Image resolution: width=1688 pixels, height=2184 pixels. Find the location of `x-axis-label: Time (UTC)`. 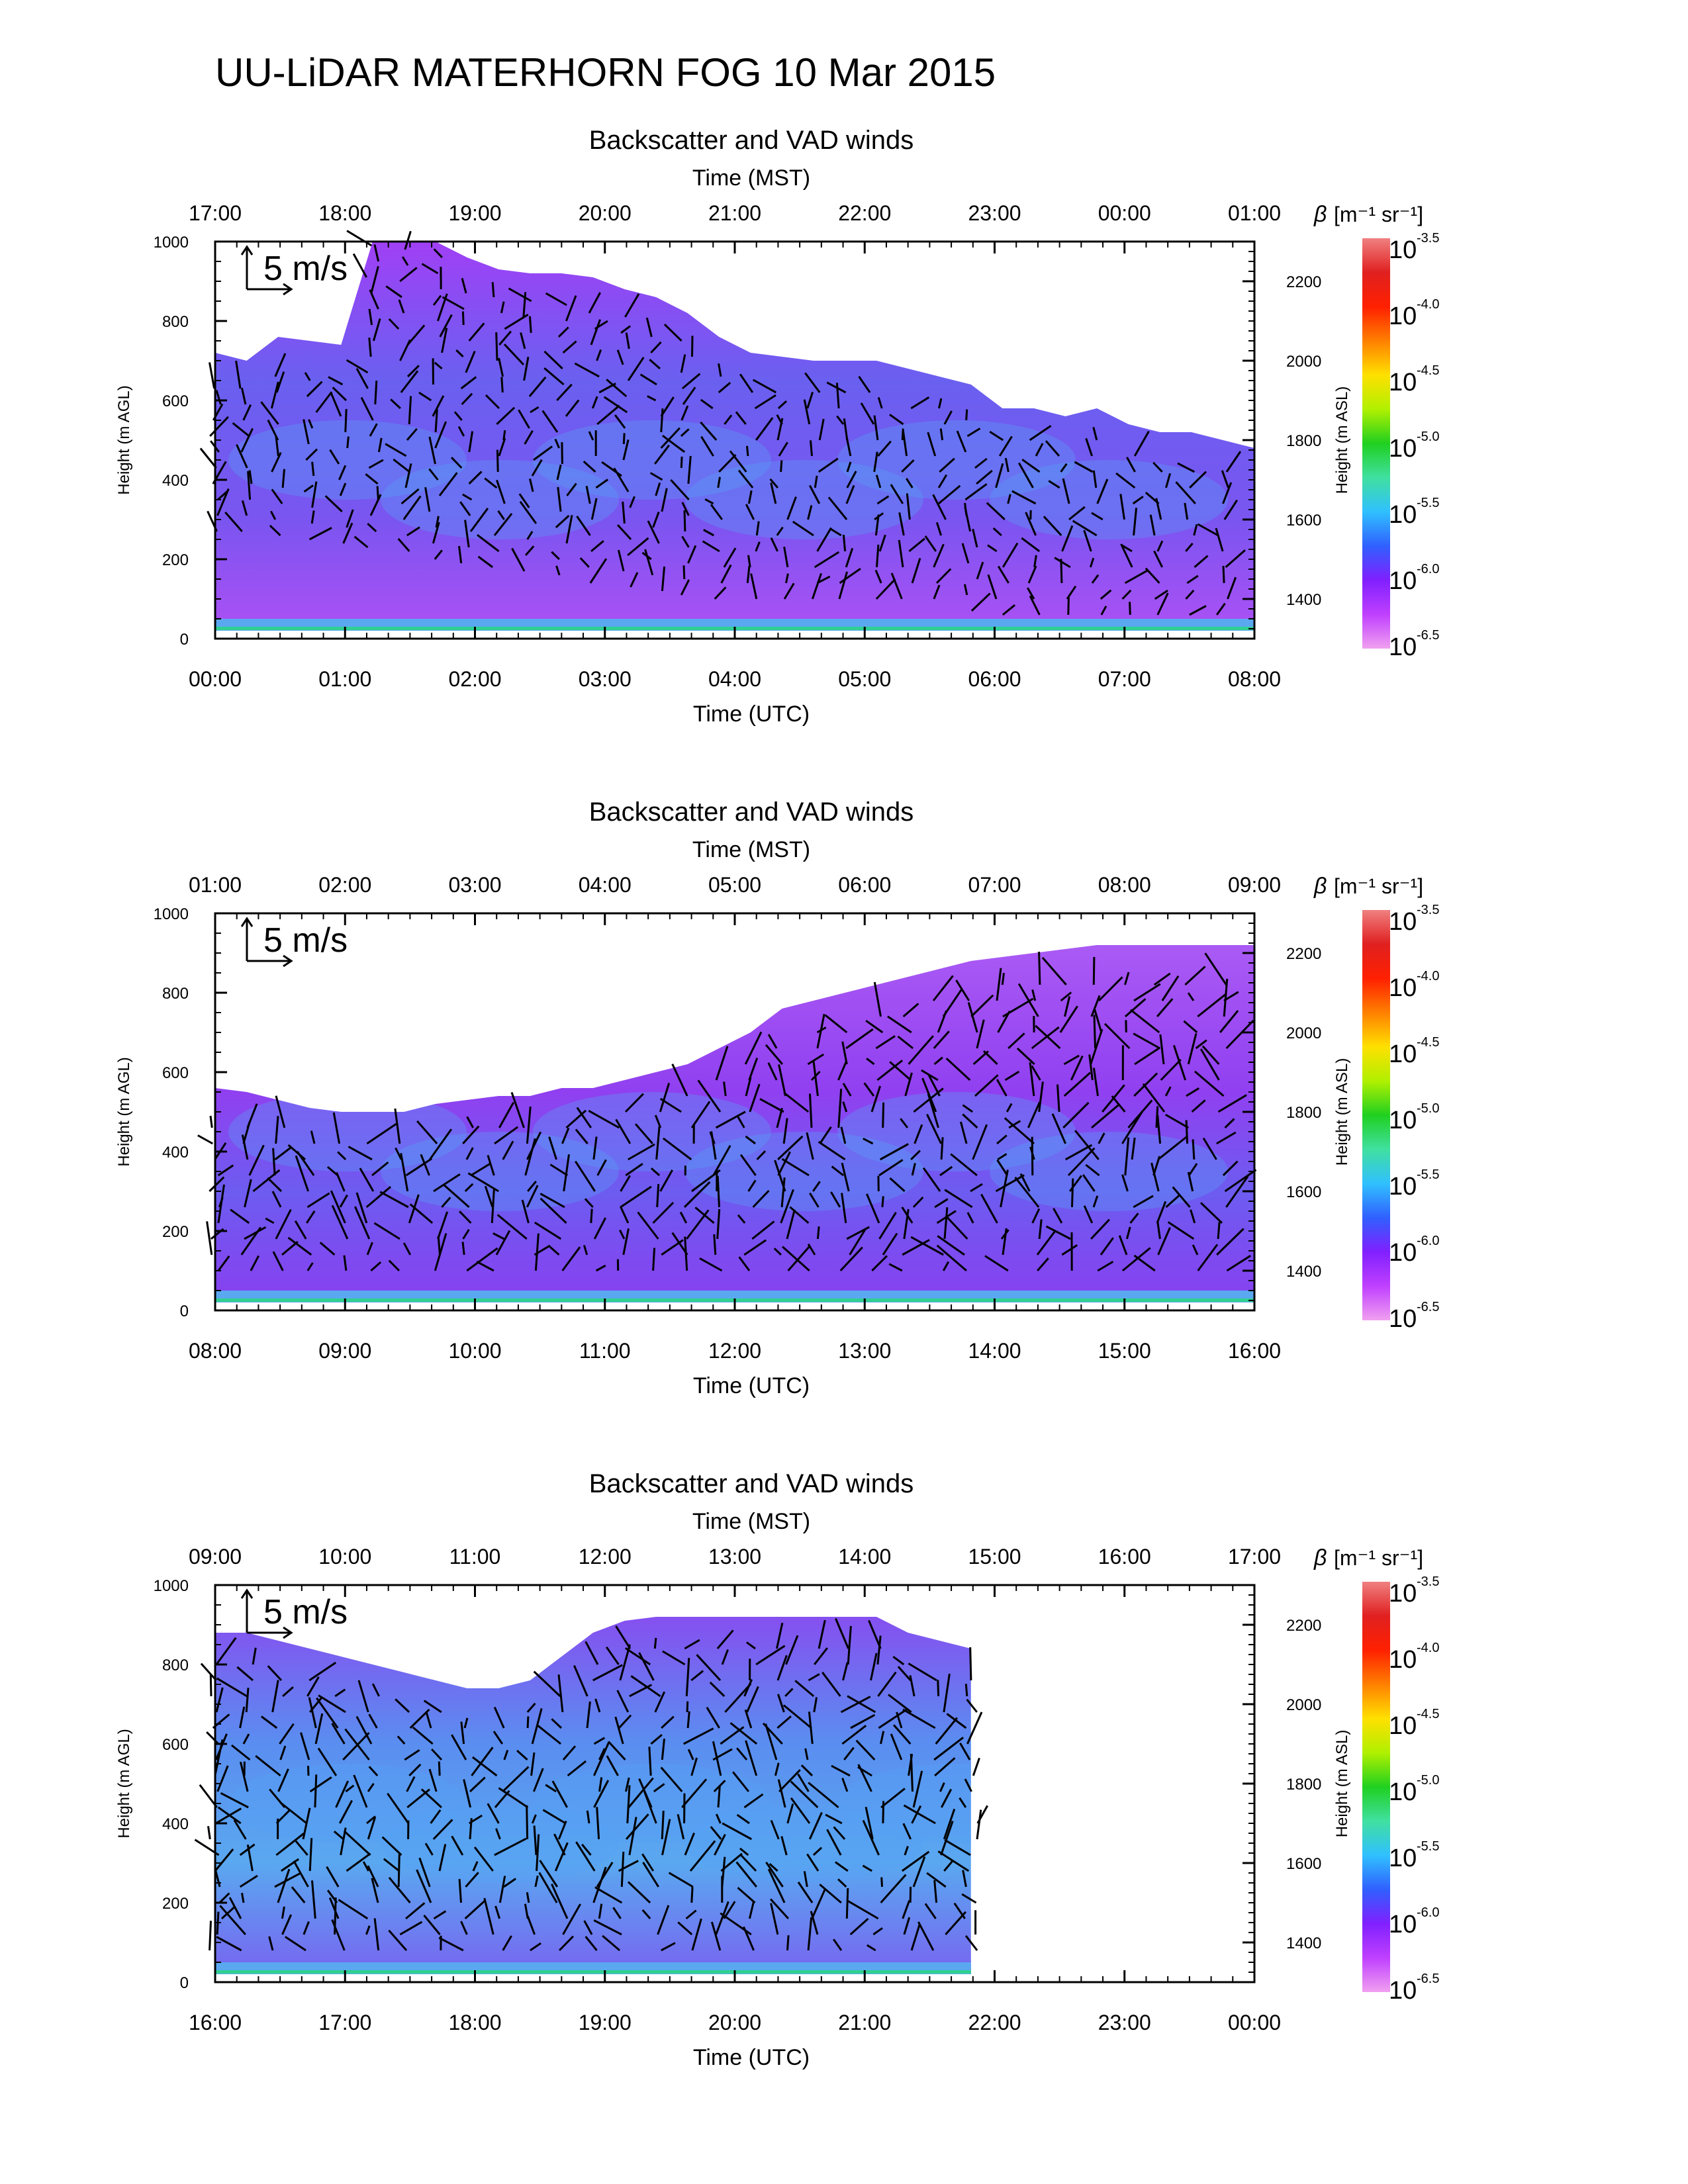

x-axis-label: Time (UTC) is located at coordinates (751, 714).